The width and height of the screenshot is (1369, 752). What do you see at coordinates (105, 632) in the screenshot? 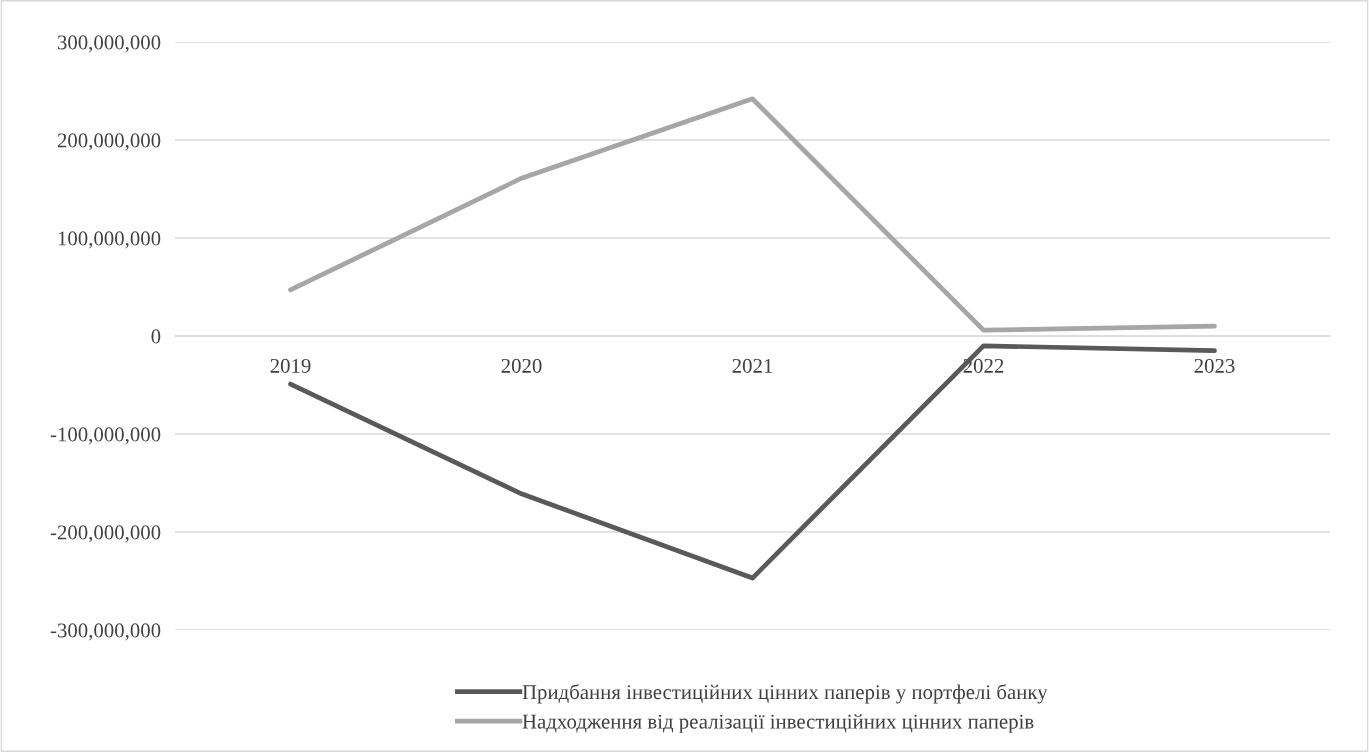
I see `y-tick-label: -300,000,000` at bounding box center [105, 632].